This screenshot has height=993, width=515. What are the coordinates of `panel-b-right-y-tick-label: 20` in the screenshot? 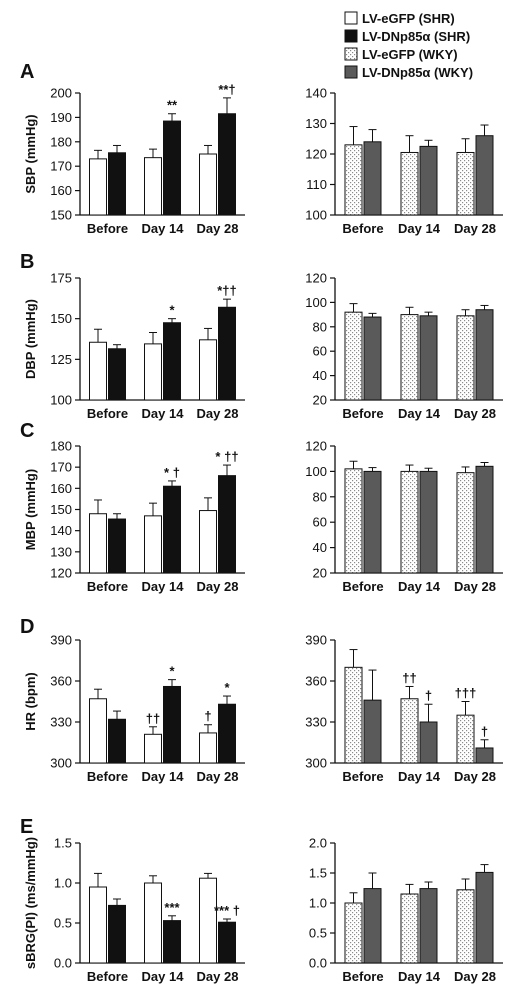 It's located at (320, 400).